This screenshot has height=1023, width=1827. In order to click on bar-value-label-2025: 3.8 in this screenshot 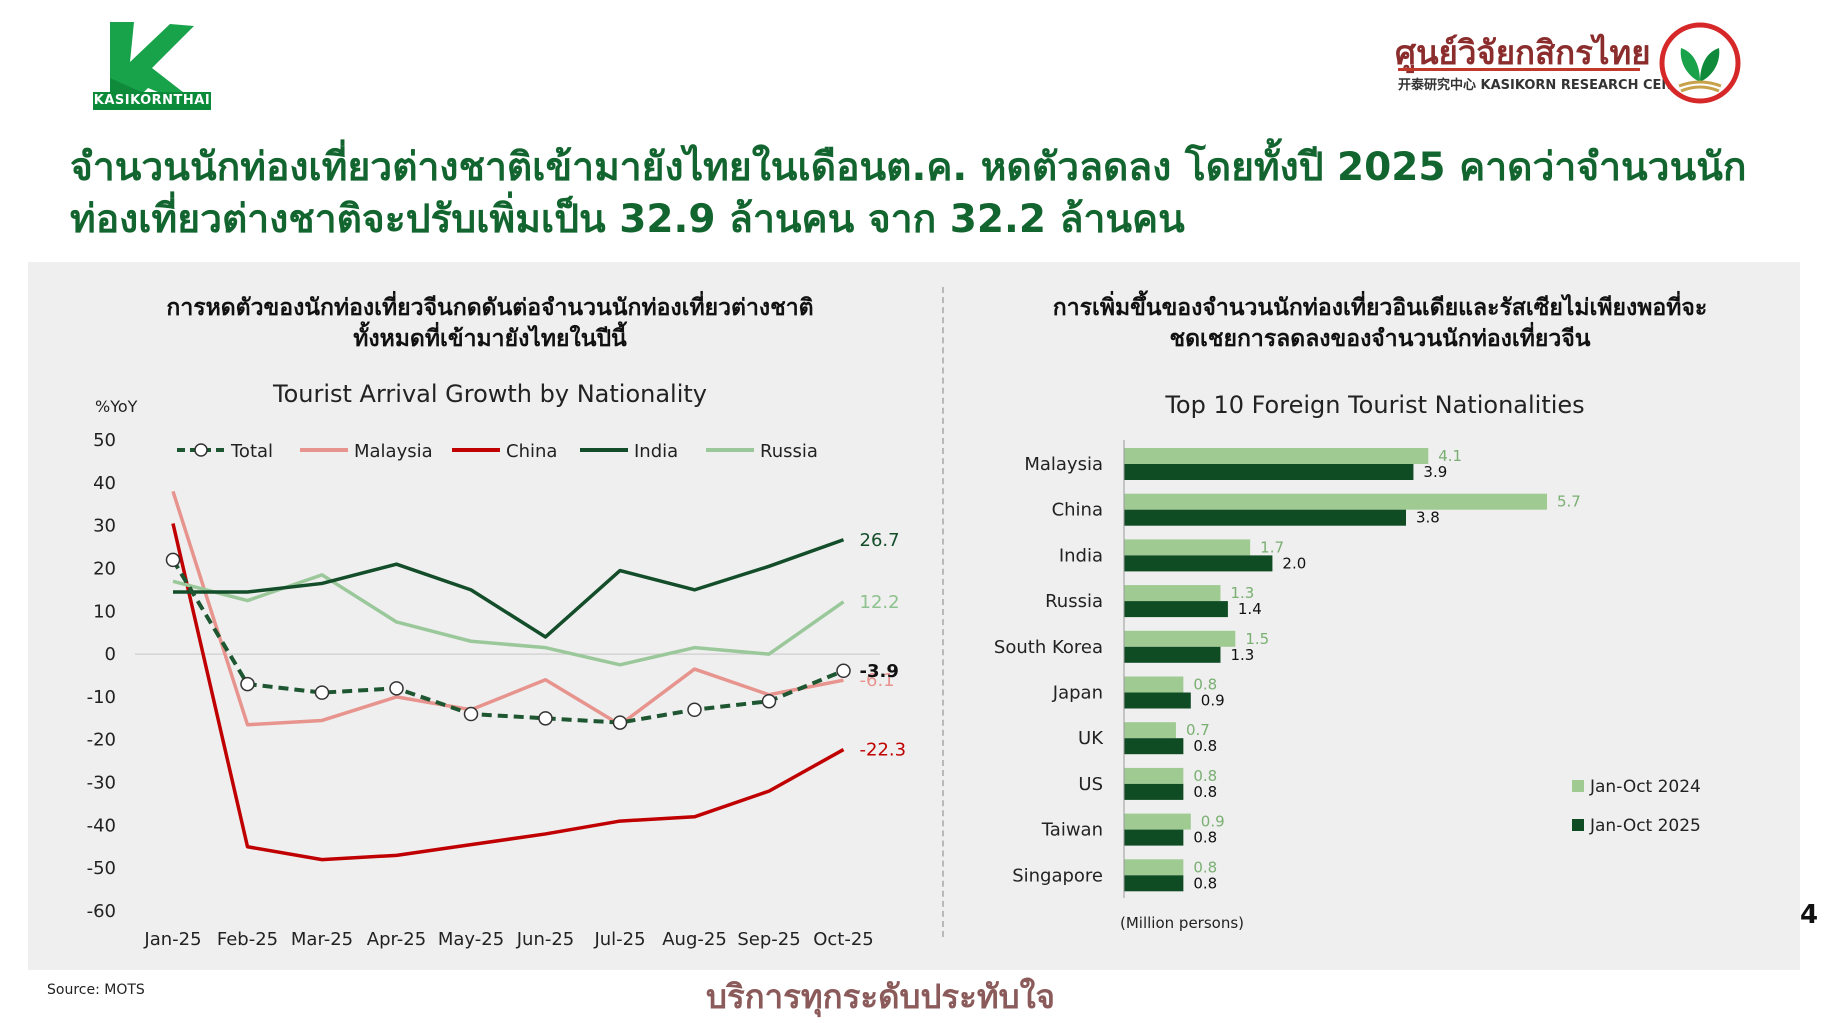, I will do `click(1428, 518)`.